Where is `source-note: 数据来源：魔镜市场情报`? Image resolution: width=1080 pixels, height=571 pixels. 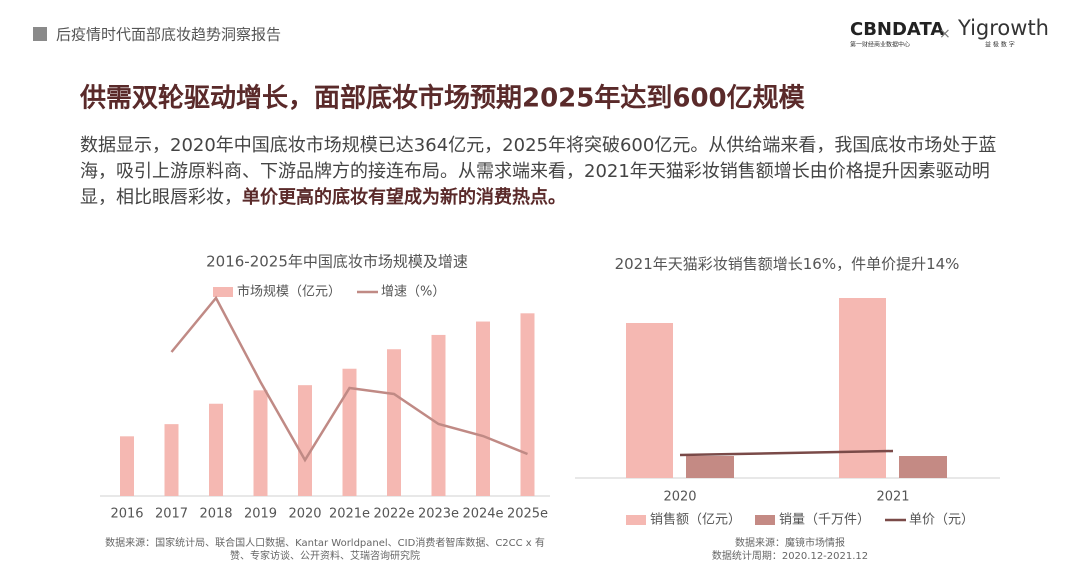
source-note: 数据来源：魔镜市场情报 is located at coordinates (790, 543).